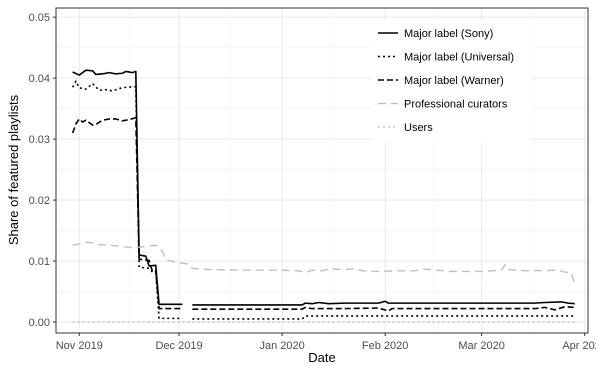 This screenshot has width=596, height=366. What do you see at coordinates (579, 346) in the screenshot?
I see `x-tick-label: Apr 2020` at bounding box center [579, 346].